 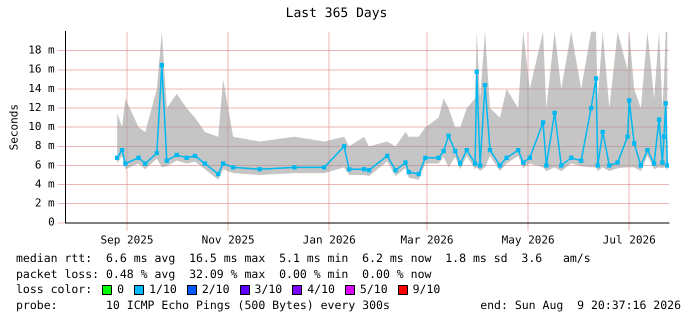 I want to click on y-tick-label: 6 m, so click(x=45, y=165).